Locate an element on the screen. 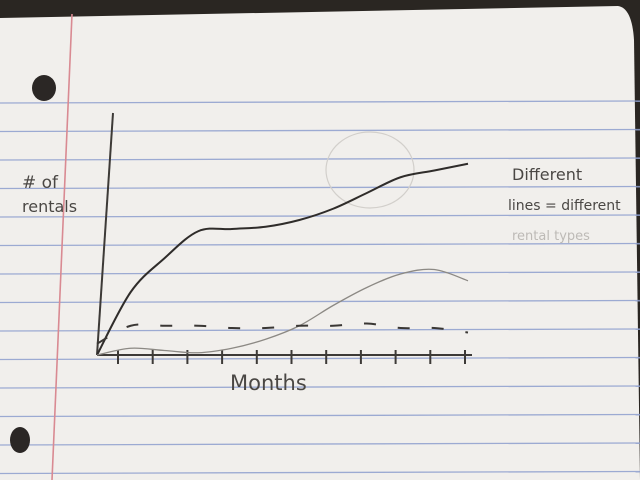 The height and width of the screenshot is (480, 640). y-axis-label-line2: rentals is located at coordinates (49, 206).